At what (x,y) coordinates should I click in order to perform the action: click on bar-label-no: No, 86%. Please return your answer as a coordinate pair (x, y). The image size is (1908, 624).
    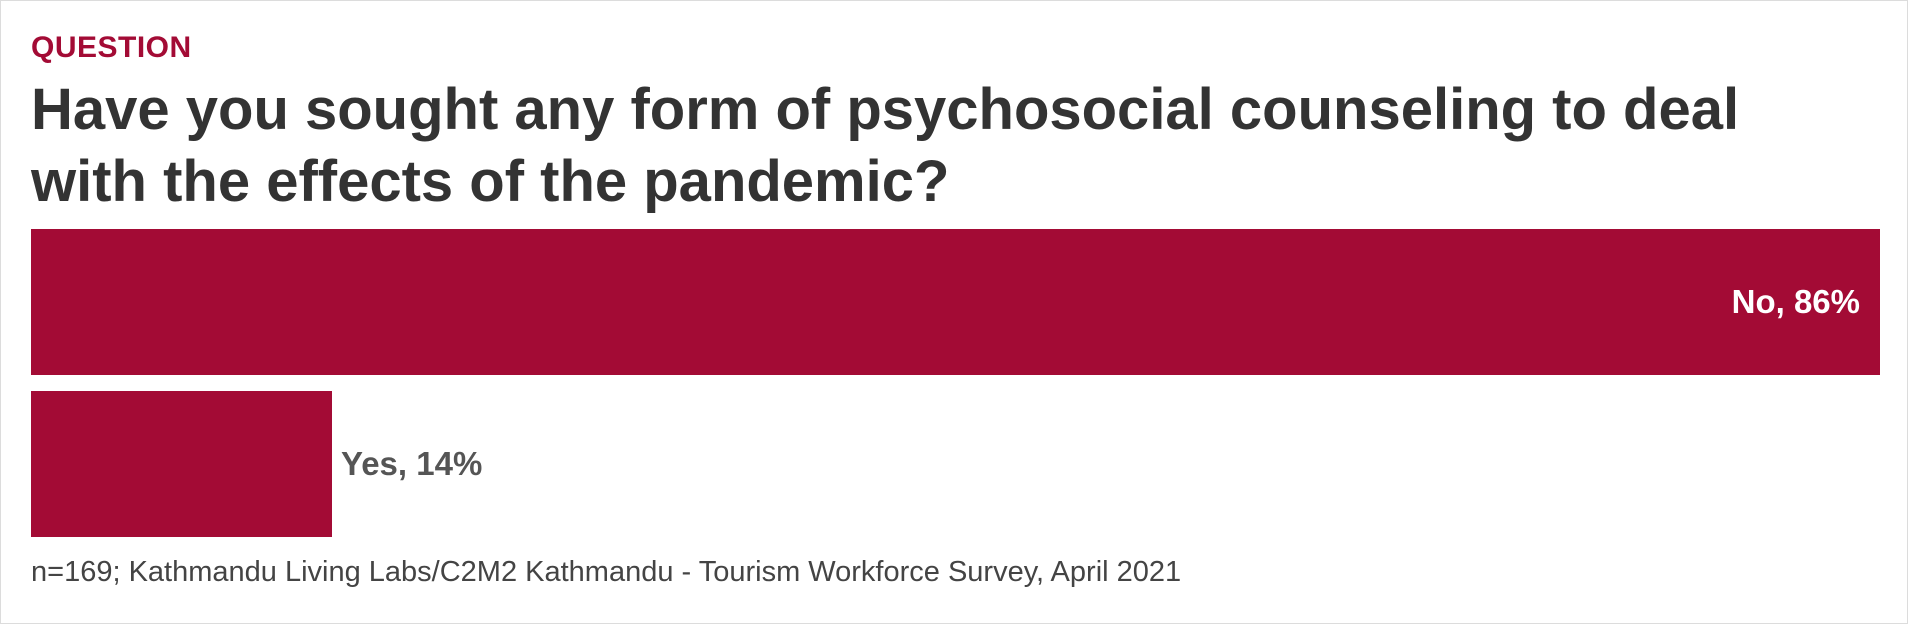
    Looking at the image, I should click on (1795, 301).